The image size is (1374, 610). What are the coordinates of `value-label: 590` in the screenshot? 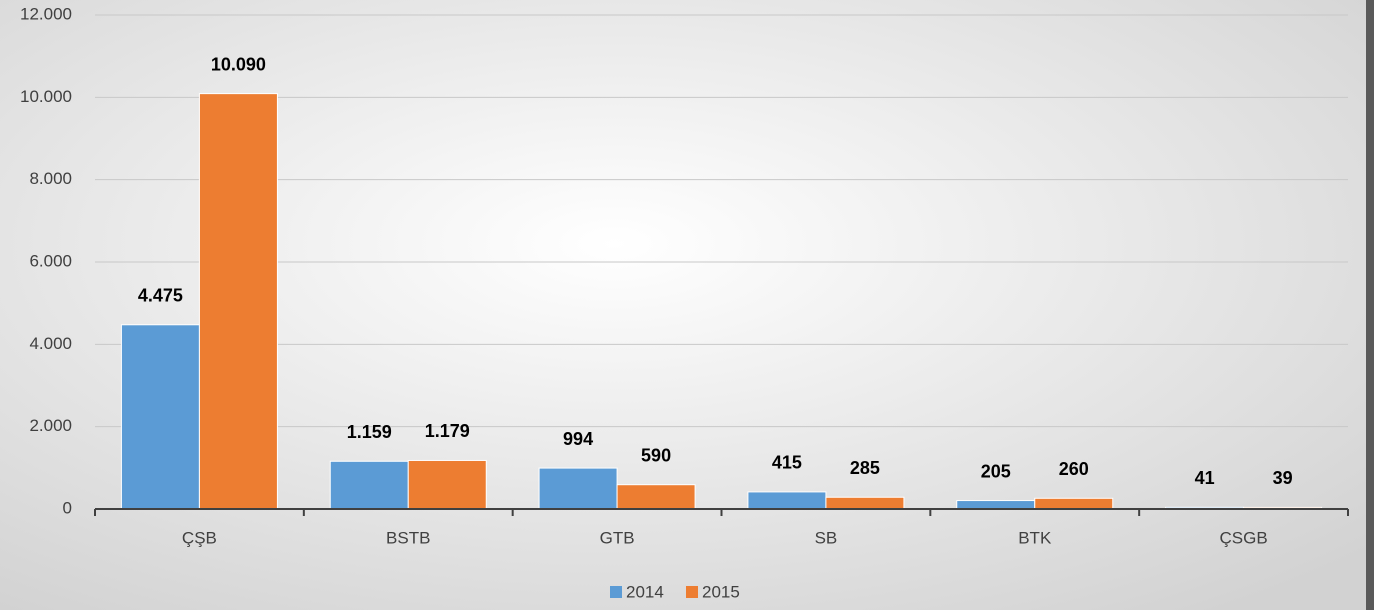 It's located at (656, 455).